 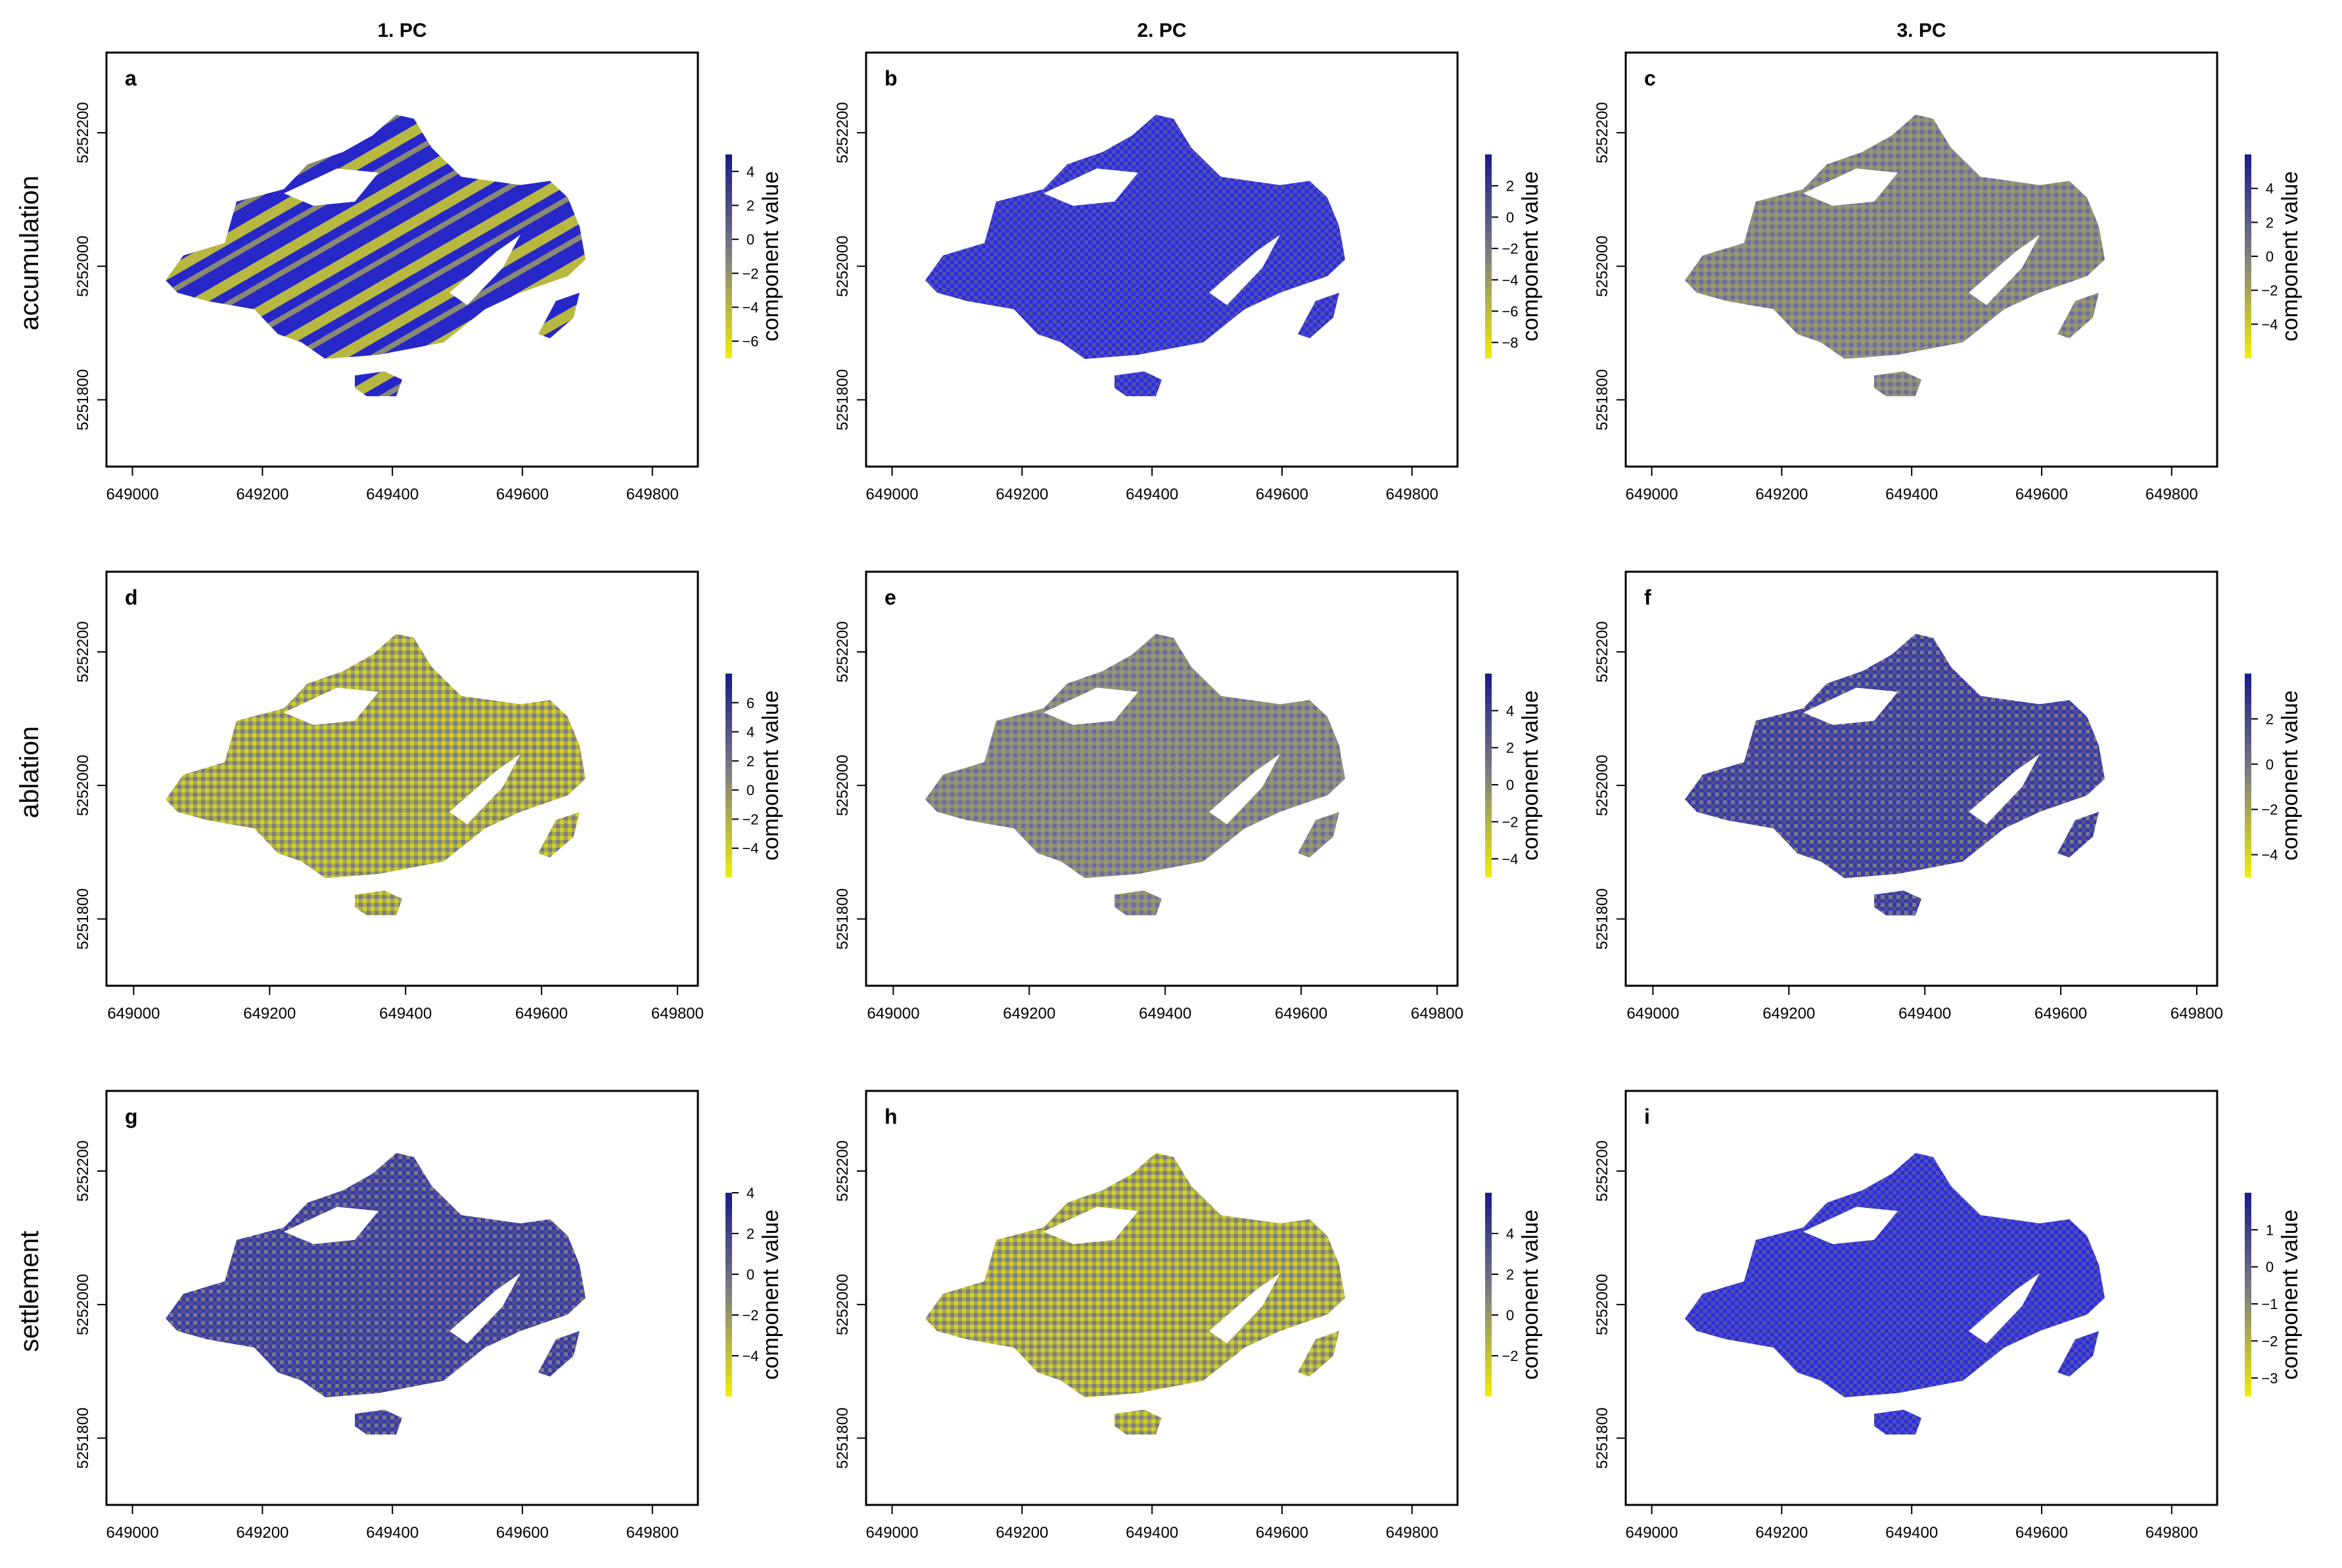 What do you see at coordinates (2290, 776) in the screenshot?
I see `colorbar-label-f: component value` at bounding box center [2290, 776].